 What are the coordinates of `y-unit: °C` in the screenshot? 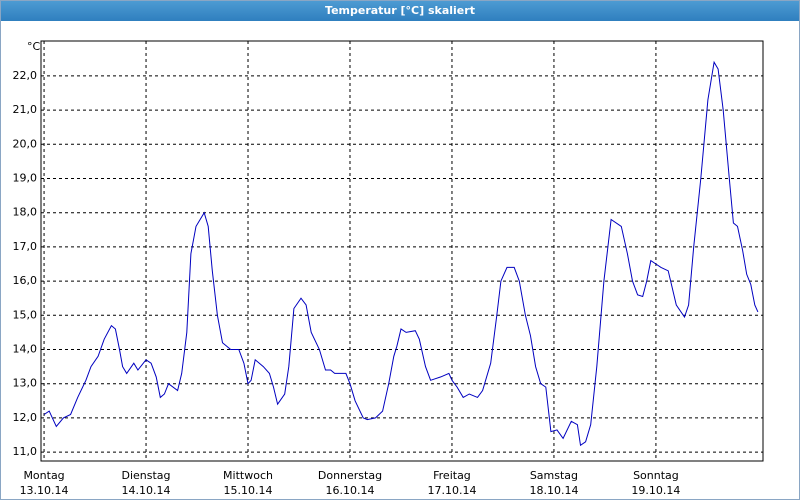 It's located at (34, 46).